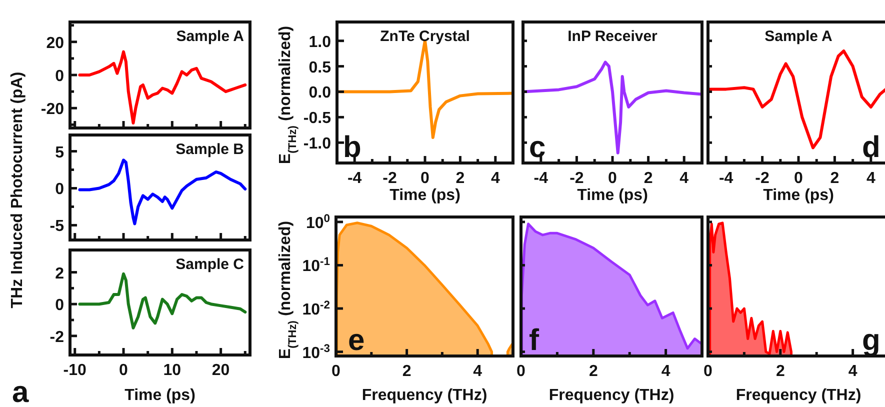  Describe the element at coordinates (320, 42) in the screenshot. I see `y-tick-label: 1.0` at that location.